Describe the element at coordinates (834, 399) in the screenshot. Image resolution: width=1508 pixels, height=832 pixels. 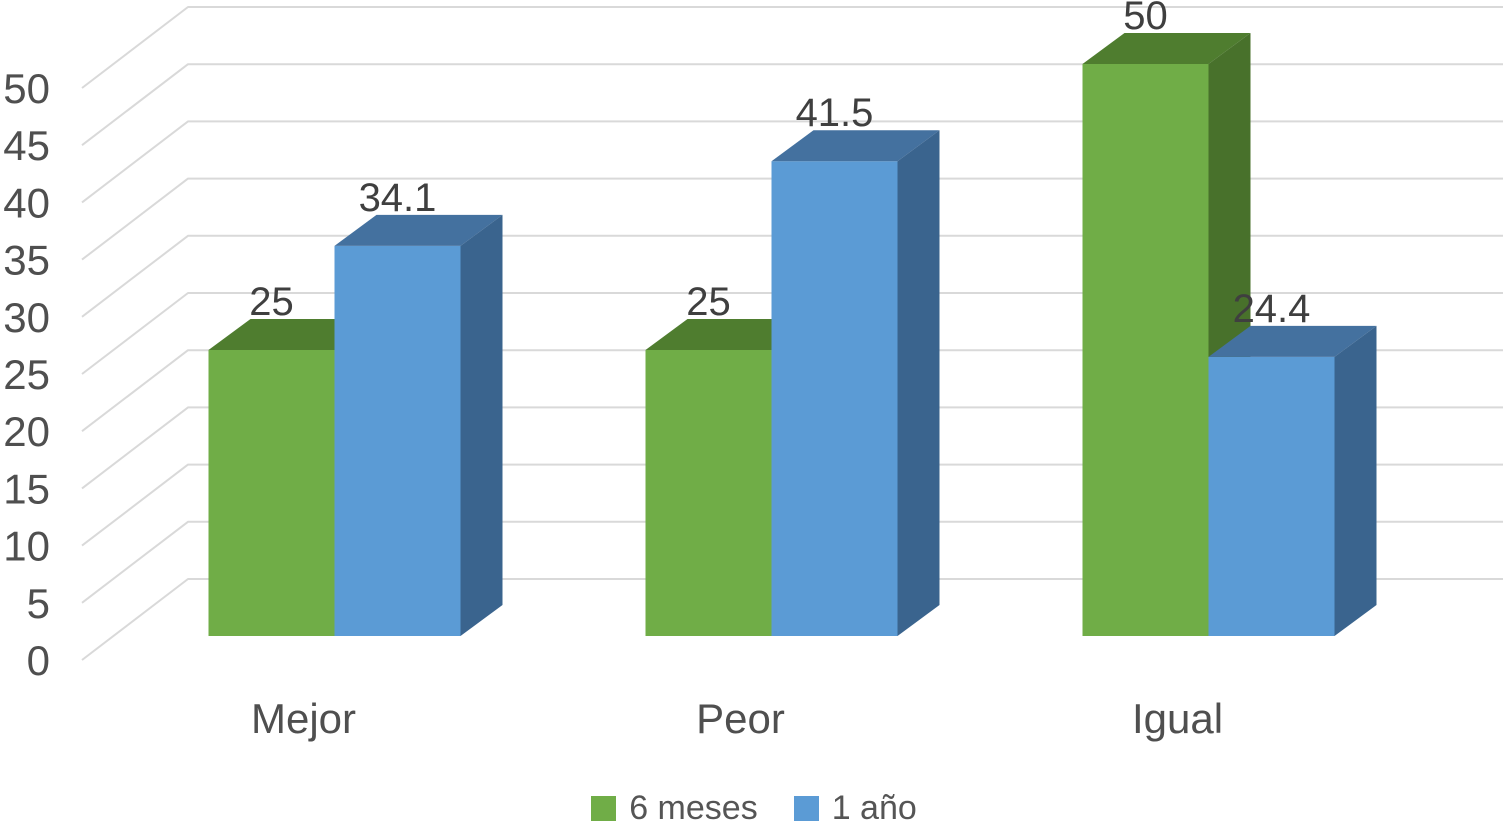
I see `bar-1-a-o-peor-front` at that location.